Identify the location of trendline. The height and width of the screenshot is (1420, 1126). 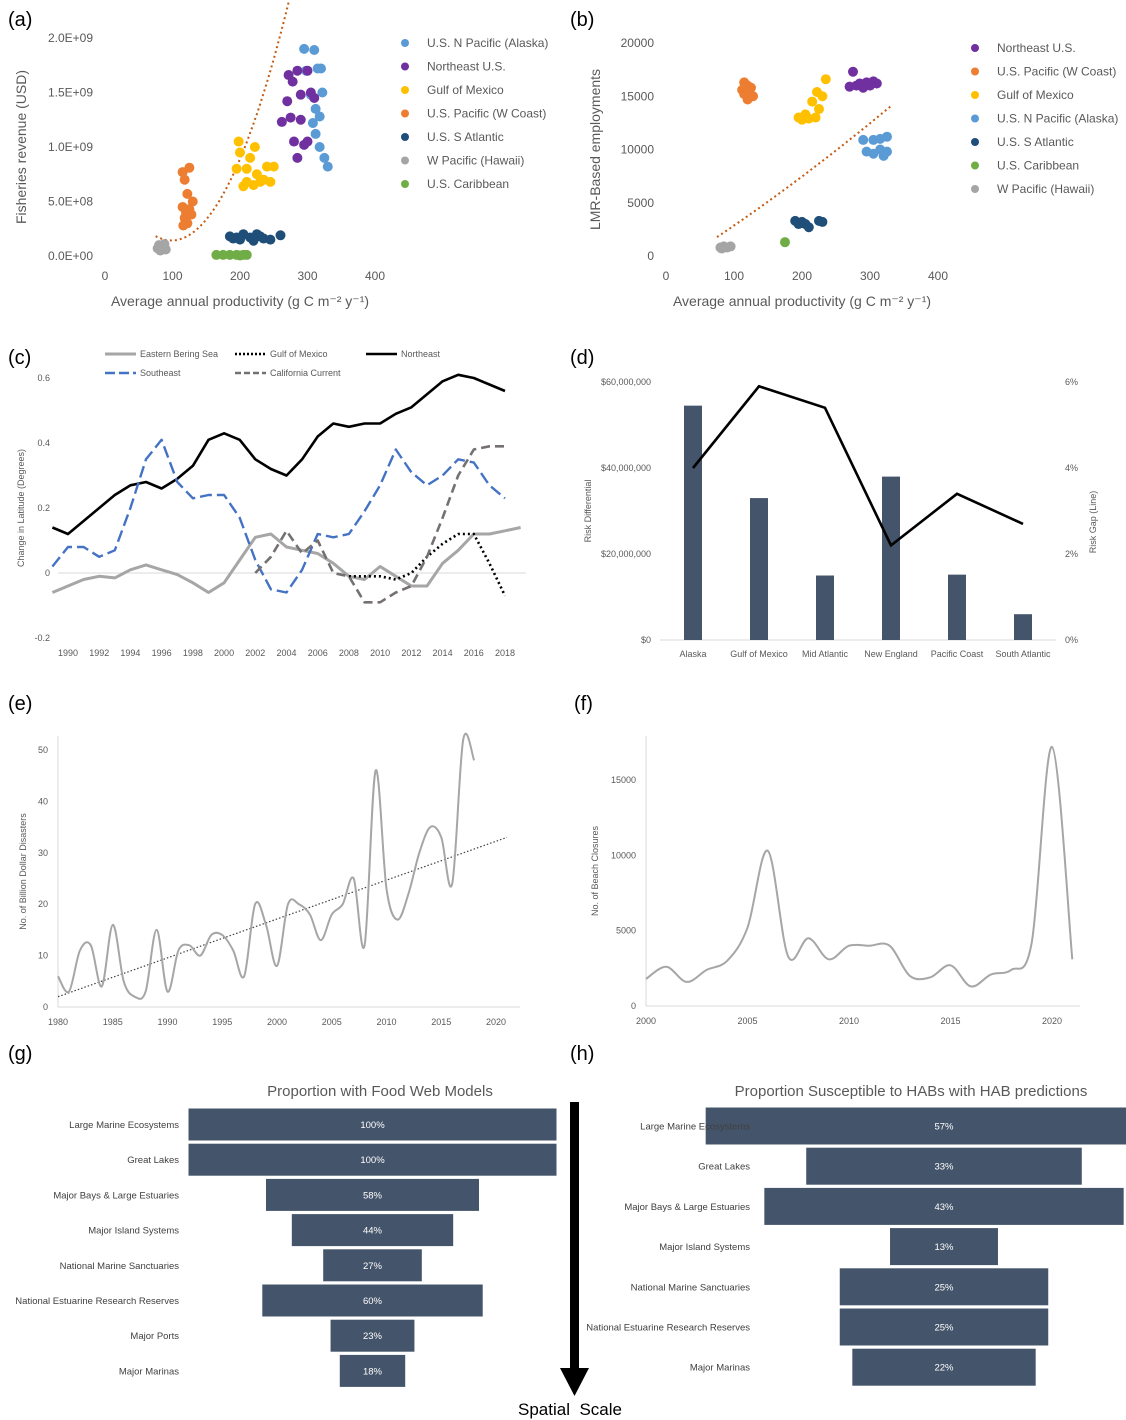
(804, 171).